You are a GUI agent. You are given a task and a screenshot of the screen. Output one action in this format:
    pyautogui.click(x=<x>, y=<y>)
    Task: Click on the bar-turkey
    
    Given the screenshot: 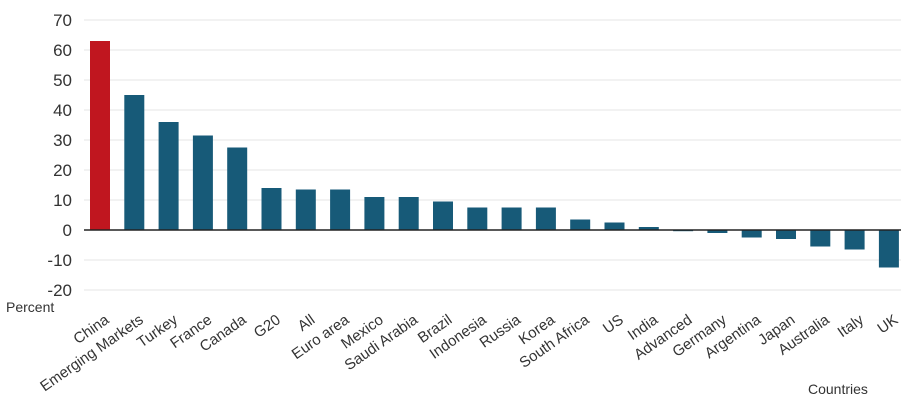 What is the action you would take?
    pyautogui.click(x=168, y=176)
    